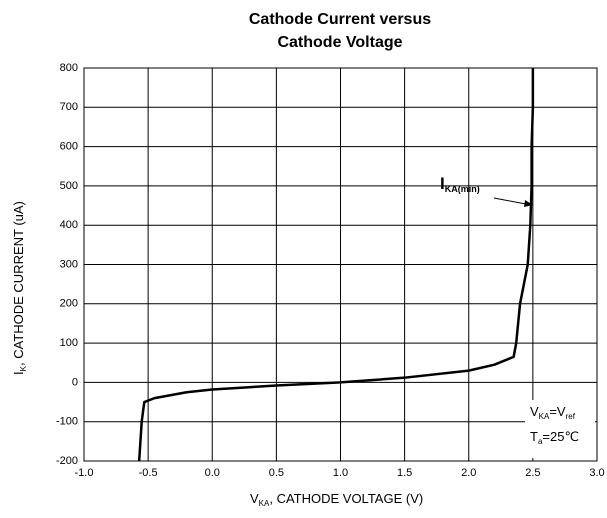 The image size is (607, 518). What do you see at coordinates (69, 225) in the screenshot?
I see `y-tick-label: 400` at bounding box center [69, 225].